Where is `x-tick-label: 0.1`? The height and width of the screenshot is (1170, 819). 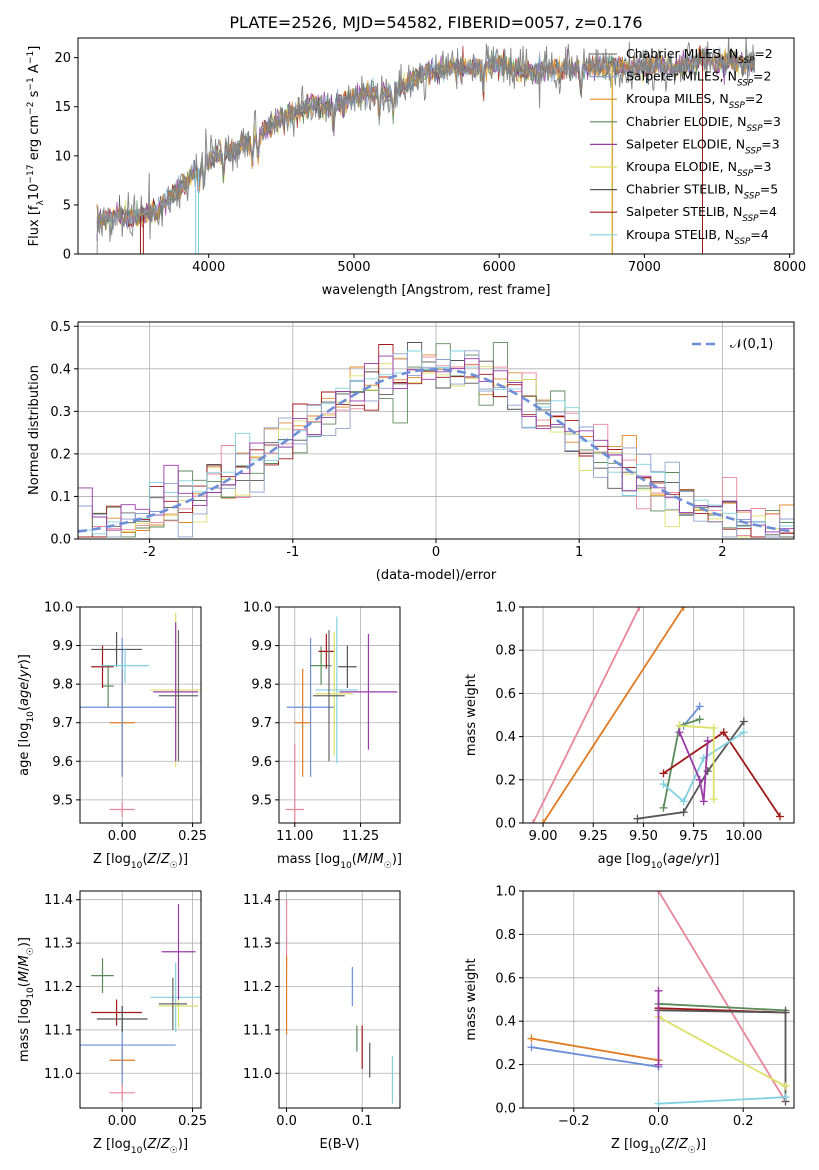 x-tick-label: 0.1 is located at coordinates (362, 1121).